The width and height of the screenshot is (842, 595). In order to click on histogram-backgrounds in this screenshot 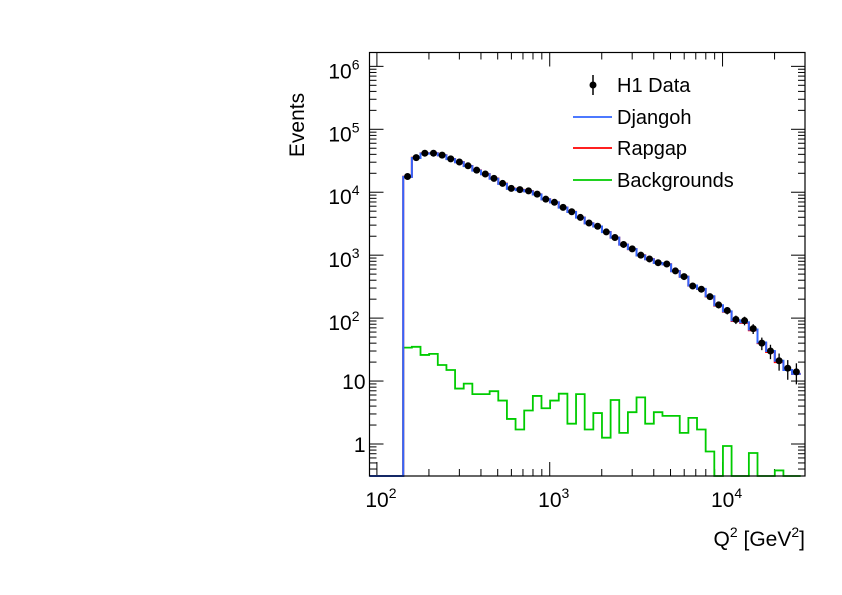, I will do `click(585, 411)`.